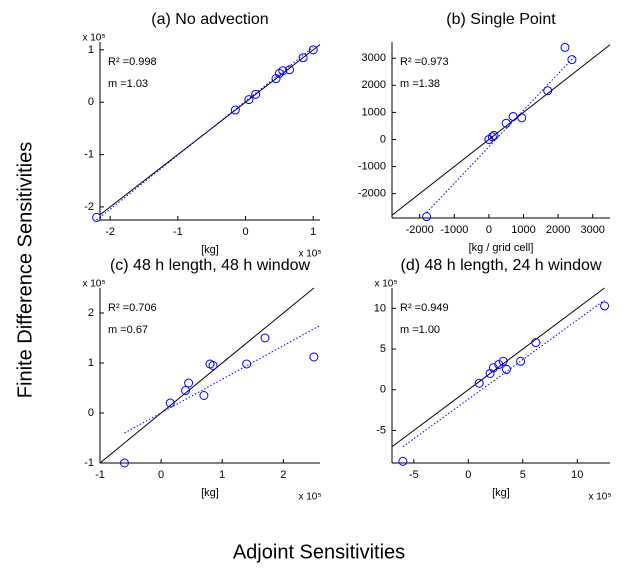 The width and height of the screenshot is (638, 570). What do you see at coordinates (132, 62) in the screenshot?
I see `annotation: R² =0.998` at bounding box center [132, 62].